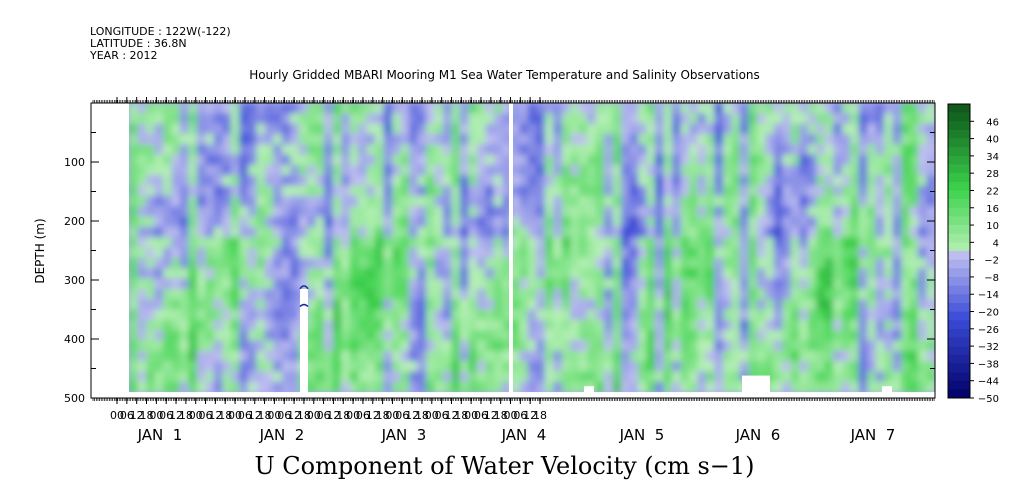 The width and height of the screenshot is (1009, 504). Describe the element at coordinates (996, 243) in the screenshot. I see `colorbar-tick-label: 4` at that location.